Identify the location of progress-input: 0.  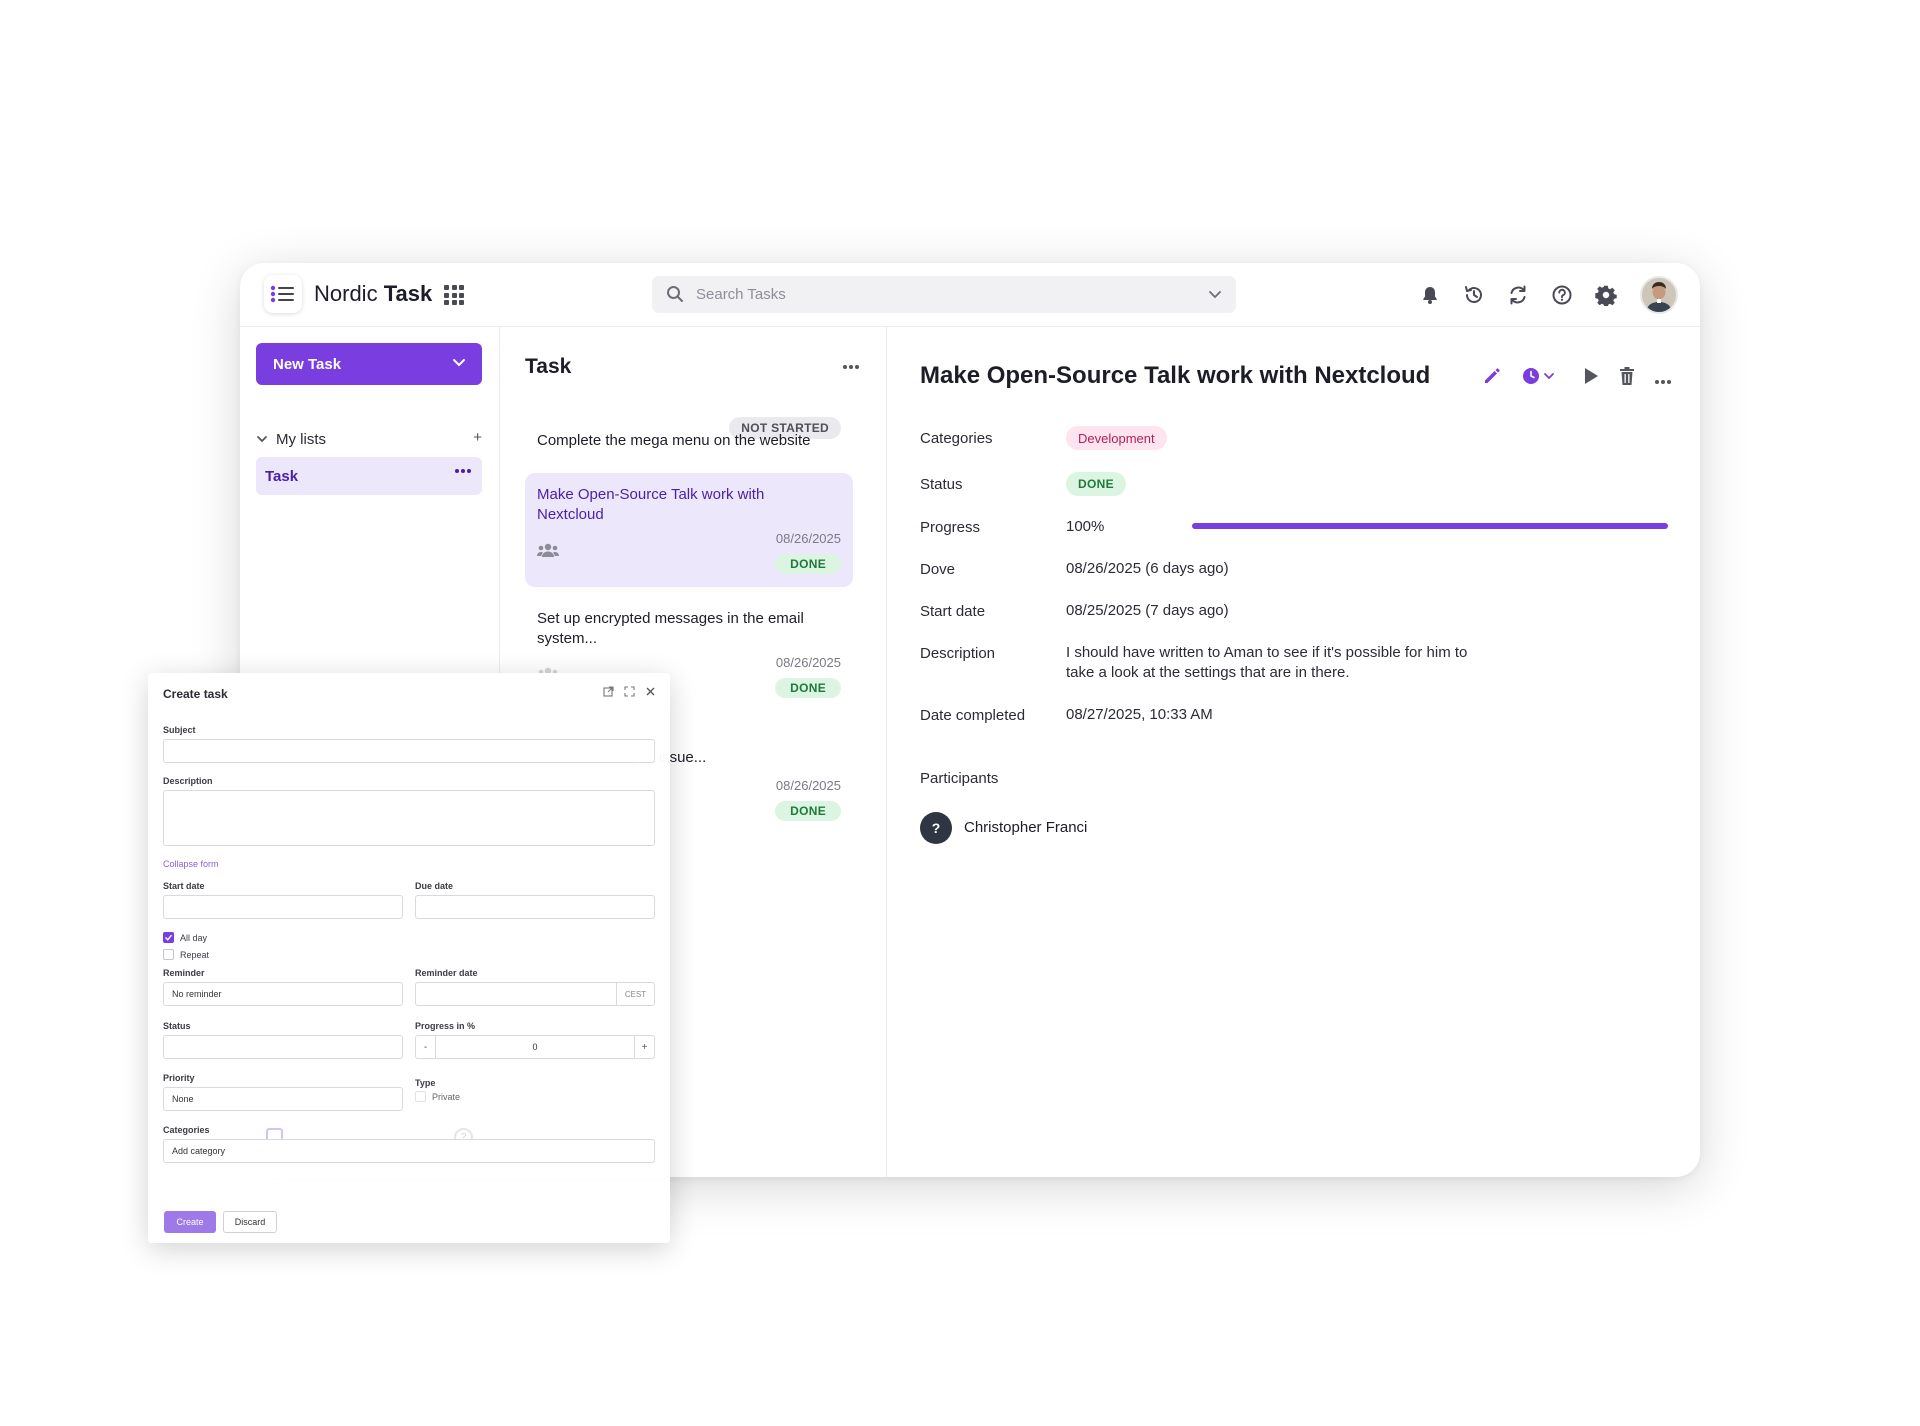
(535, 1047).